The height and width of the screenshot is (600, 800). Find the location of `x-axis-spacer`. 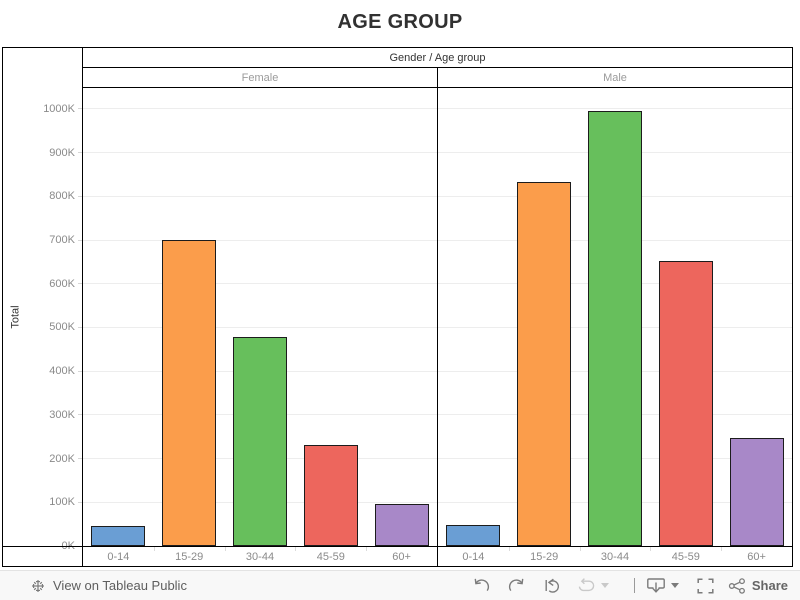

x-axis-spacer is located at coordinates (43, 556).